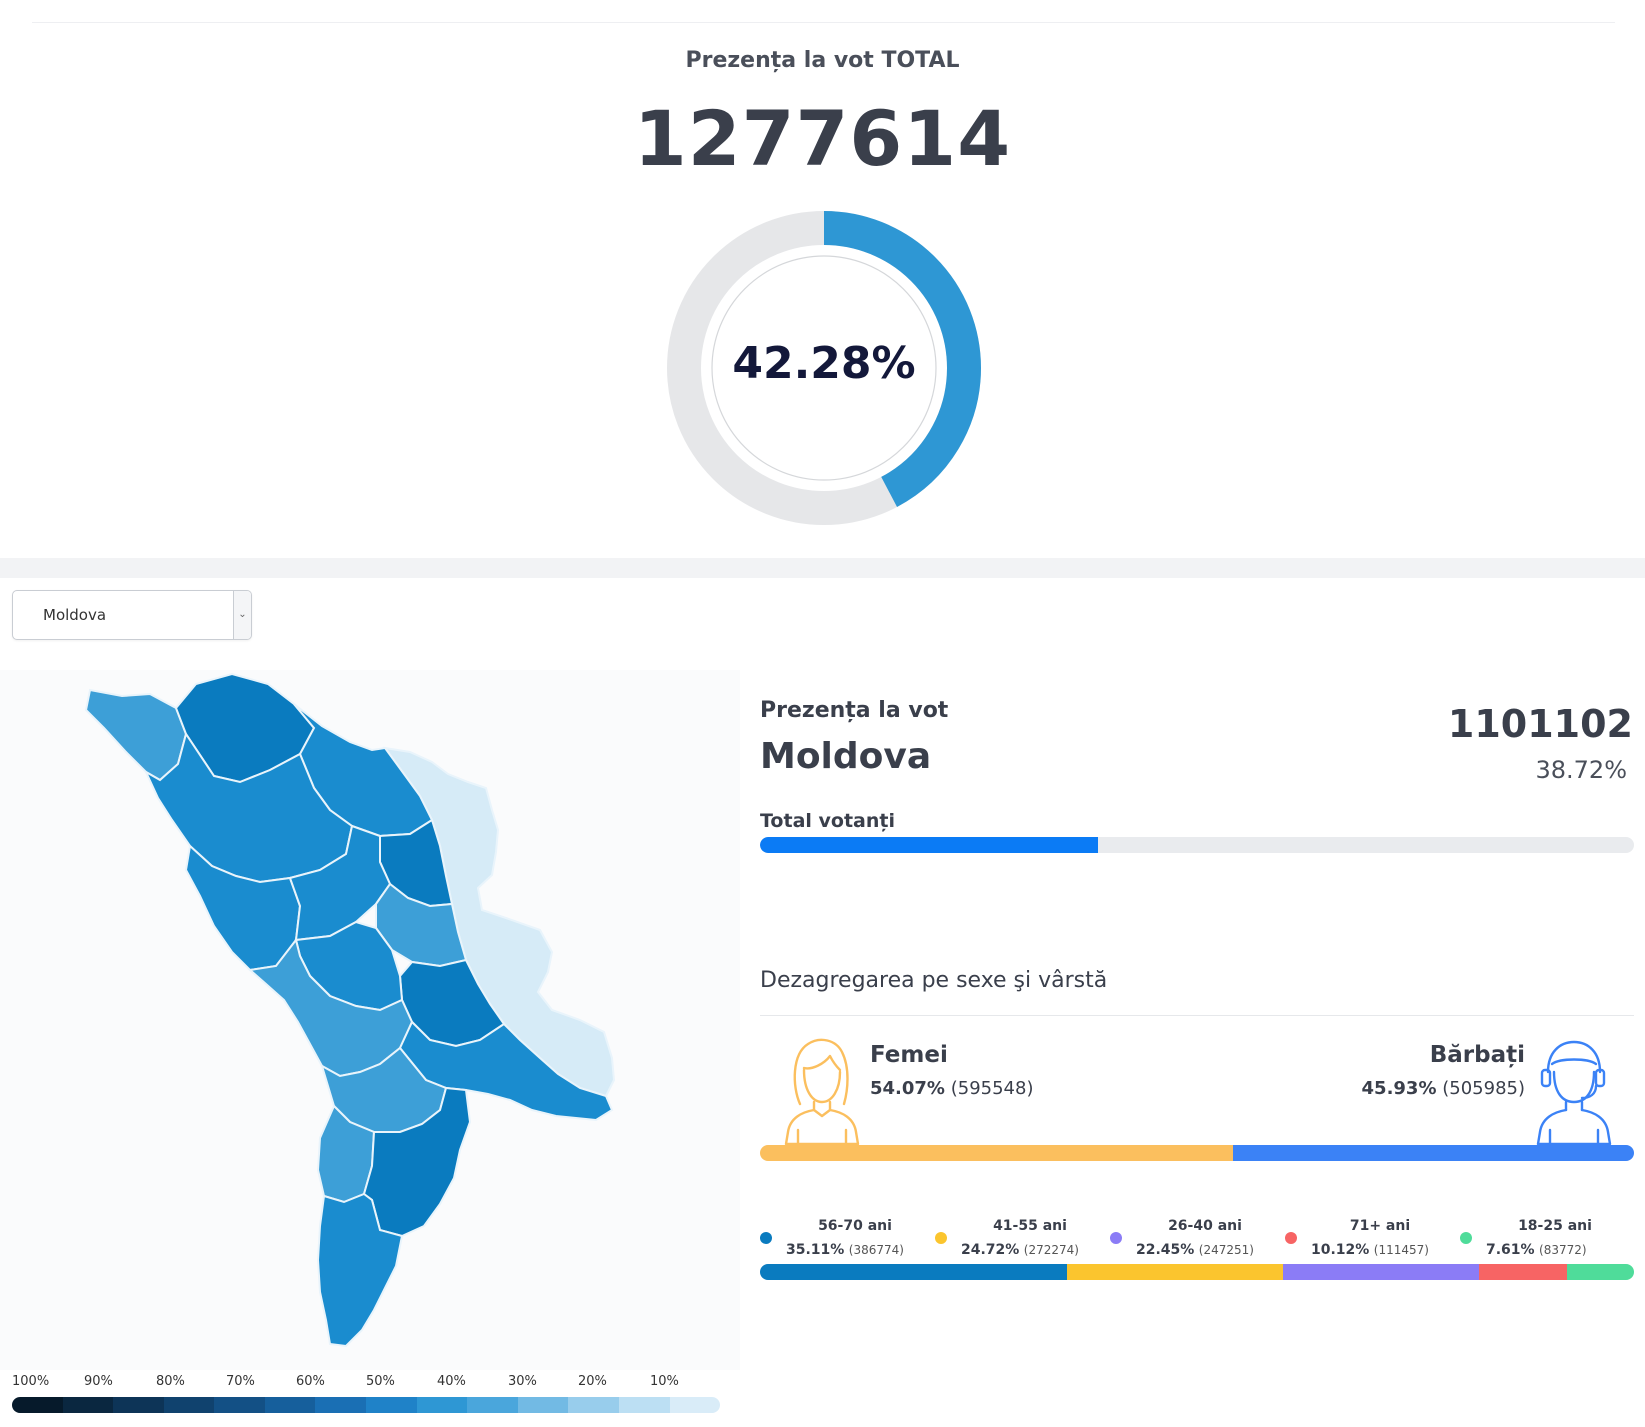  What do you see at coordinates (592, 1381) in the screenshot?
I see `legend-label: 20%` at bounding box center [592, 1381].